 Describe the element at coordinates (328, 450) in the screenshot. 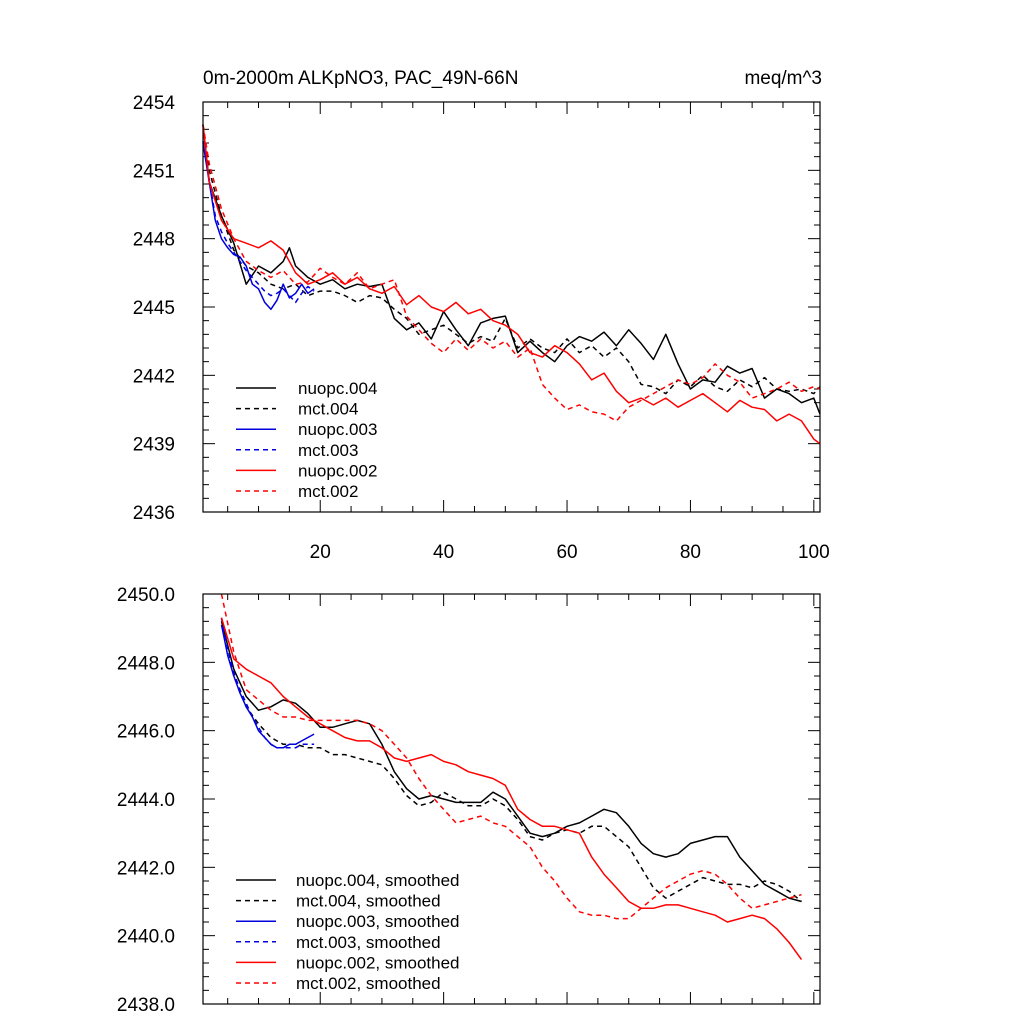

I see `legend-label: mct.003` at that location.